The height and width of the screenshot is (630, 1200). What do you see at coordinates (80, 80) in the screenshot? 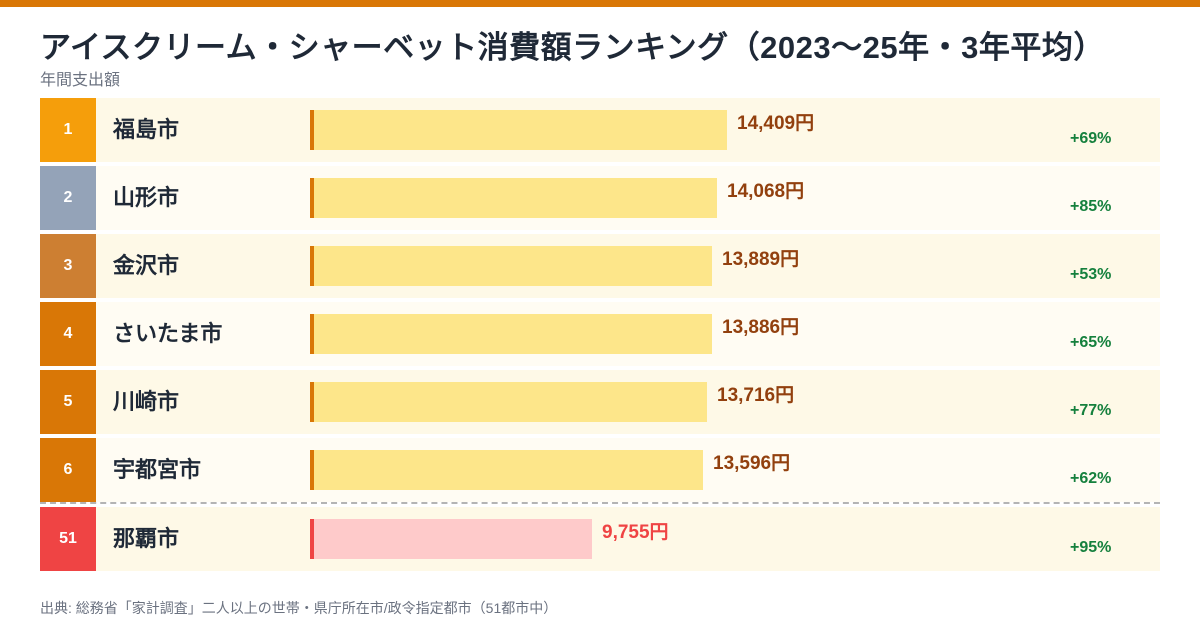
I see `chart-subtitle: 年間支出額` at bounding box center [80, 80].